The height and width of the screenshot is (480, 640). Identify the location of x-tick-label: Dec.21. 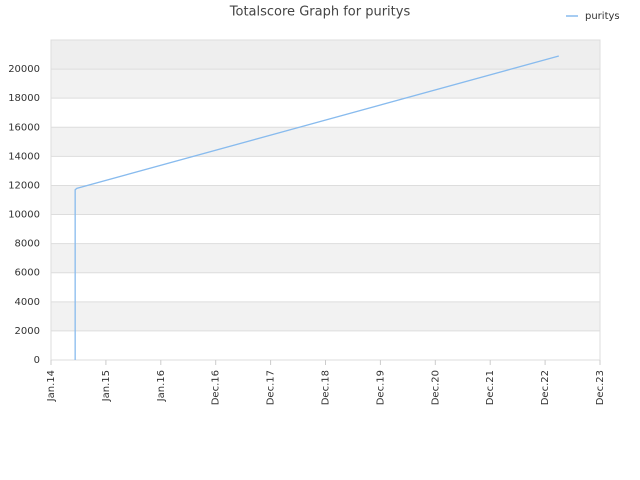
(490, 387).